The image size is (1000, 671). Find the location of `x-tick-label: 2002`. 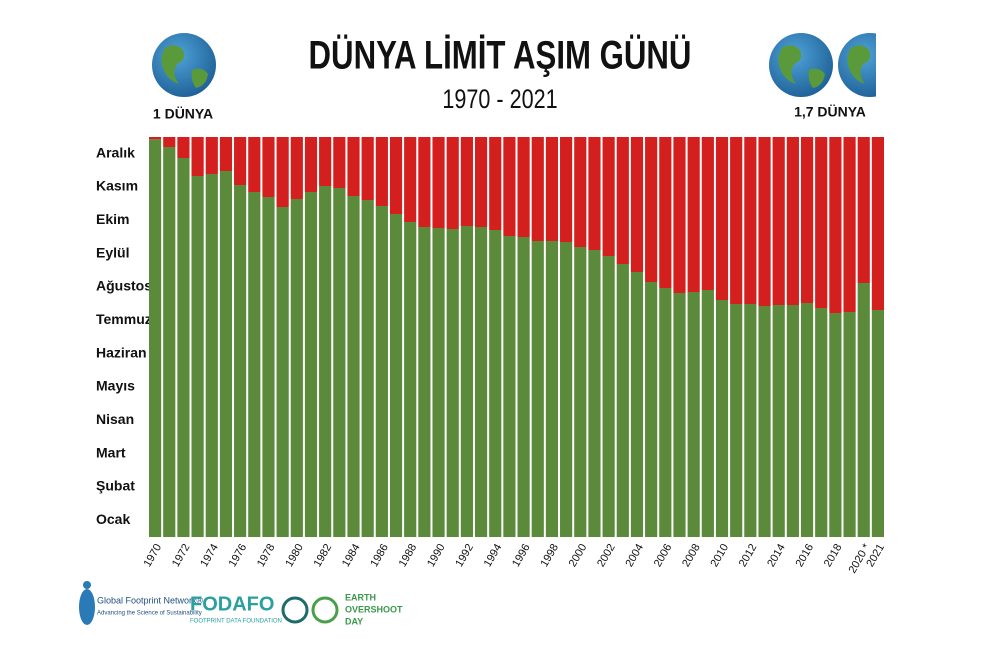

x-tick-label: 2002 is located at coordinates (606, 555).